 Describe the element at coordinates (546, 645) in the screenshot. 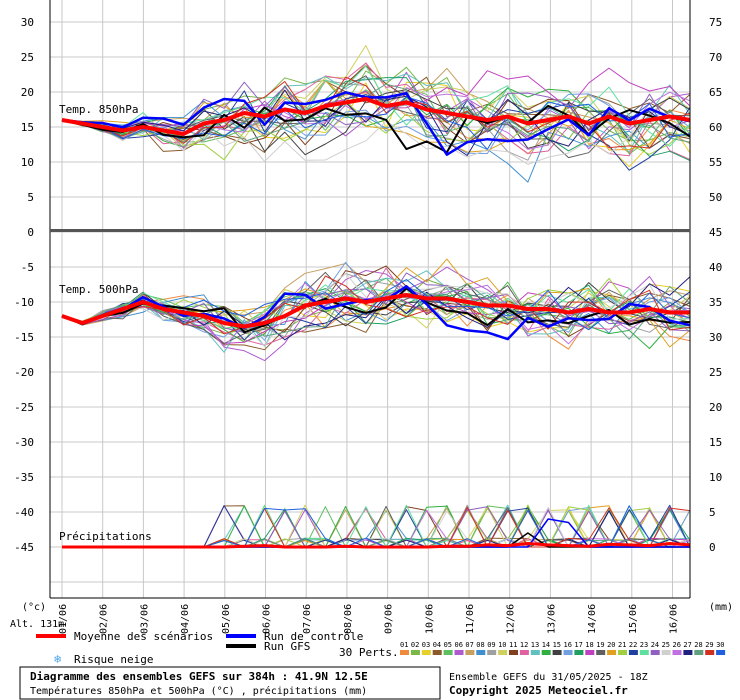

I see `pert-number: 14` at that location.